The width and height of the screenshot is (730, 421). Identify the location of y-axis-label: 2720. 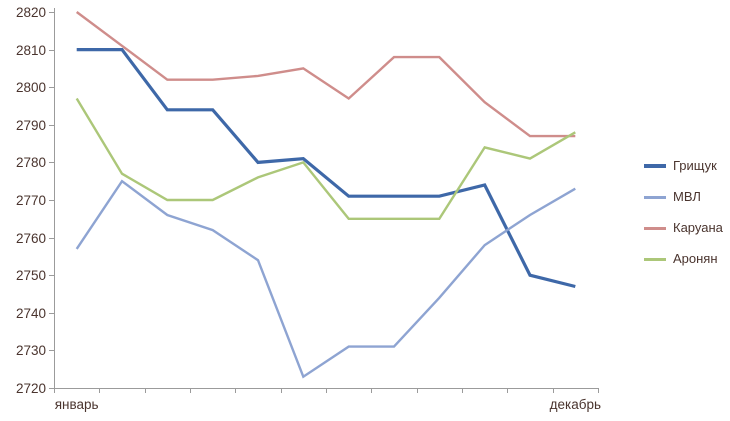
(31, 388).